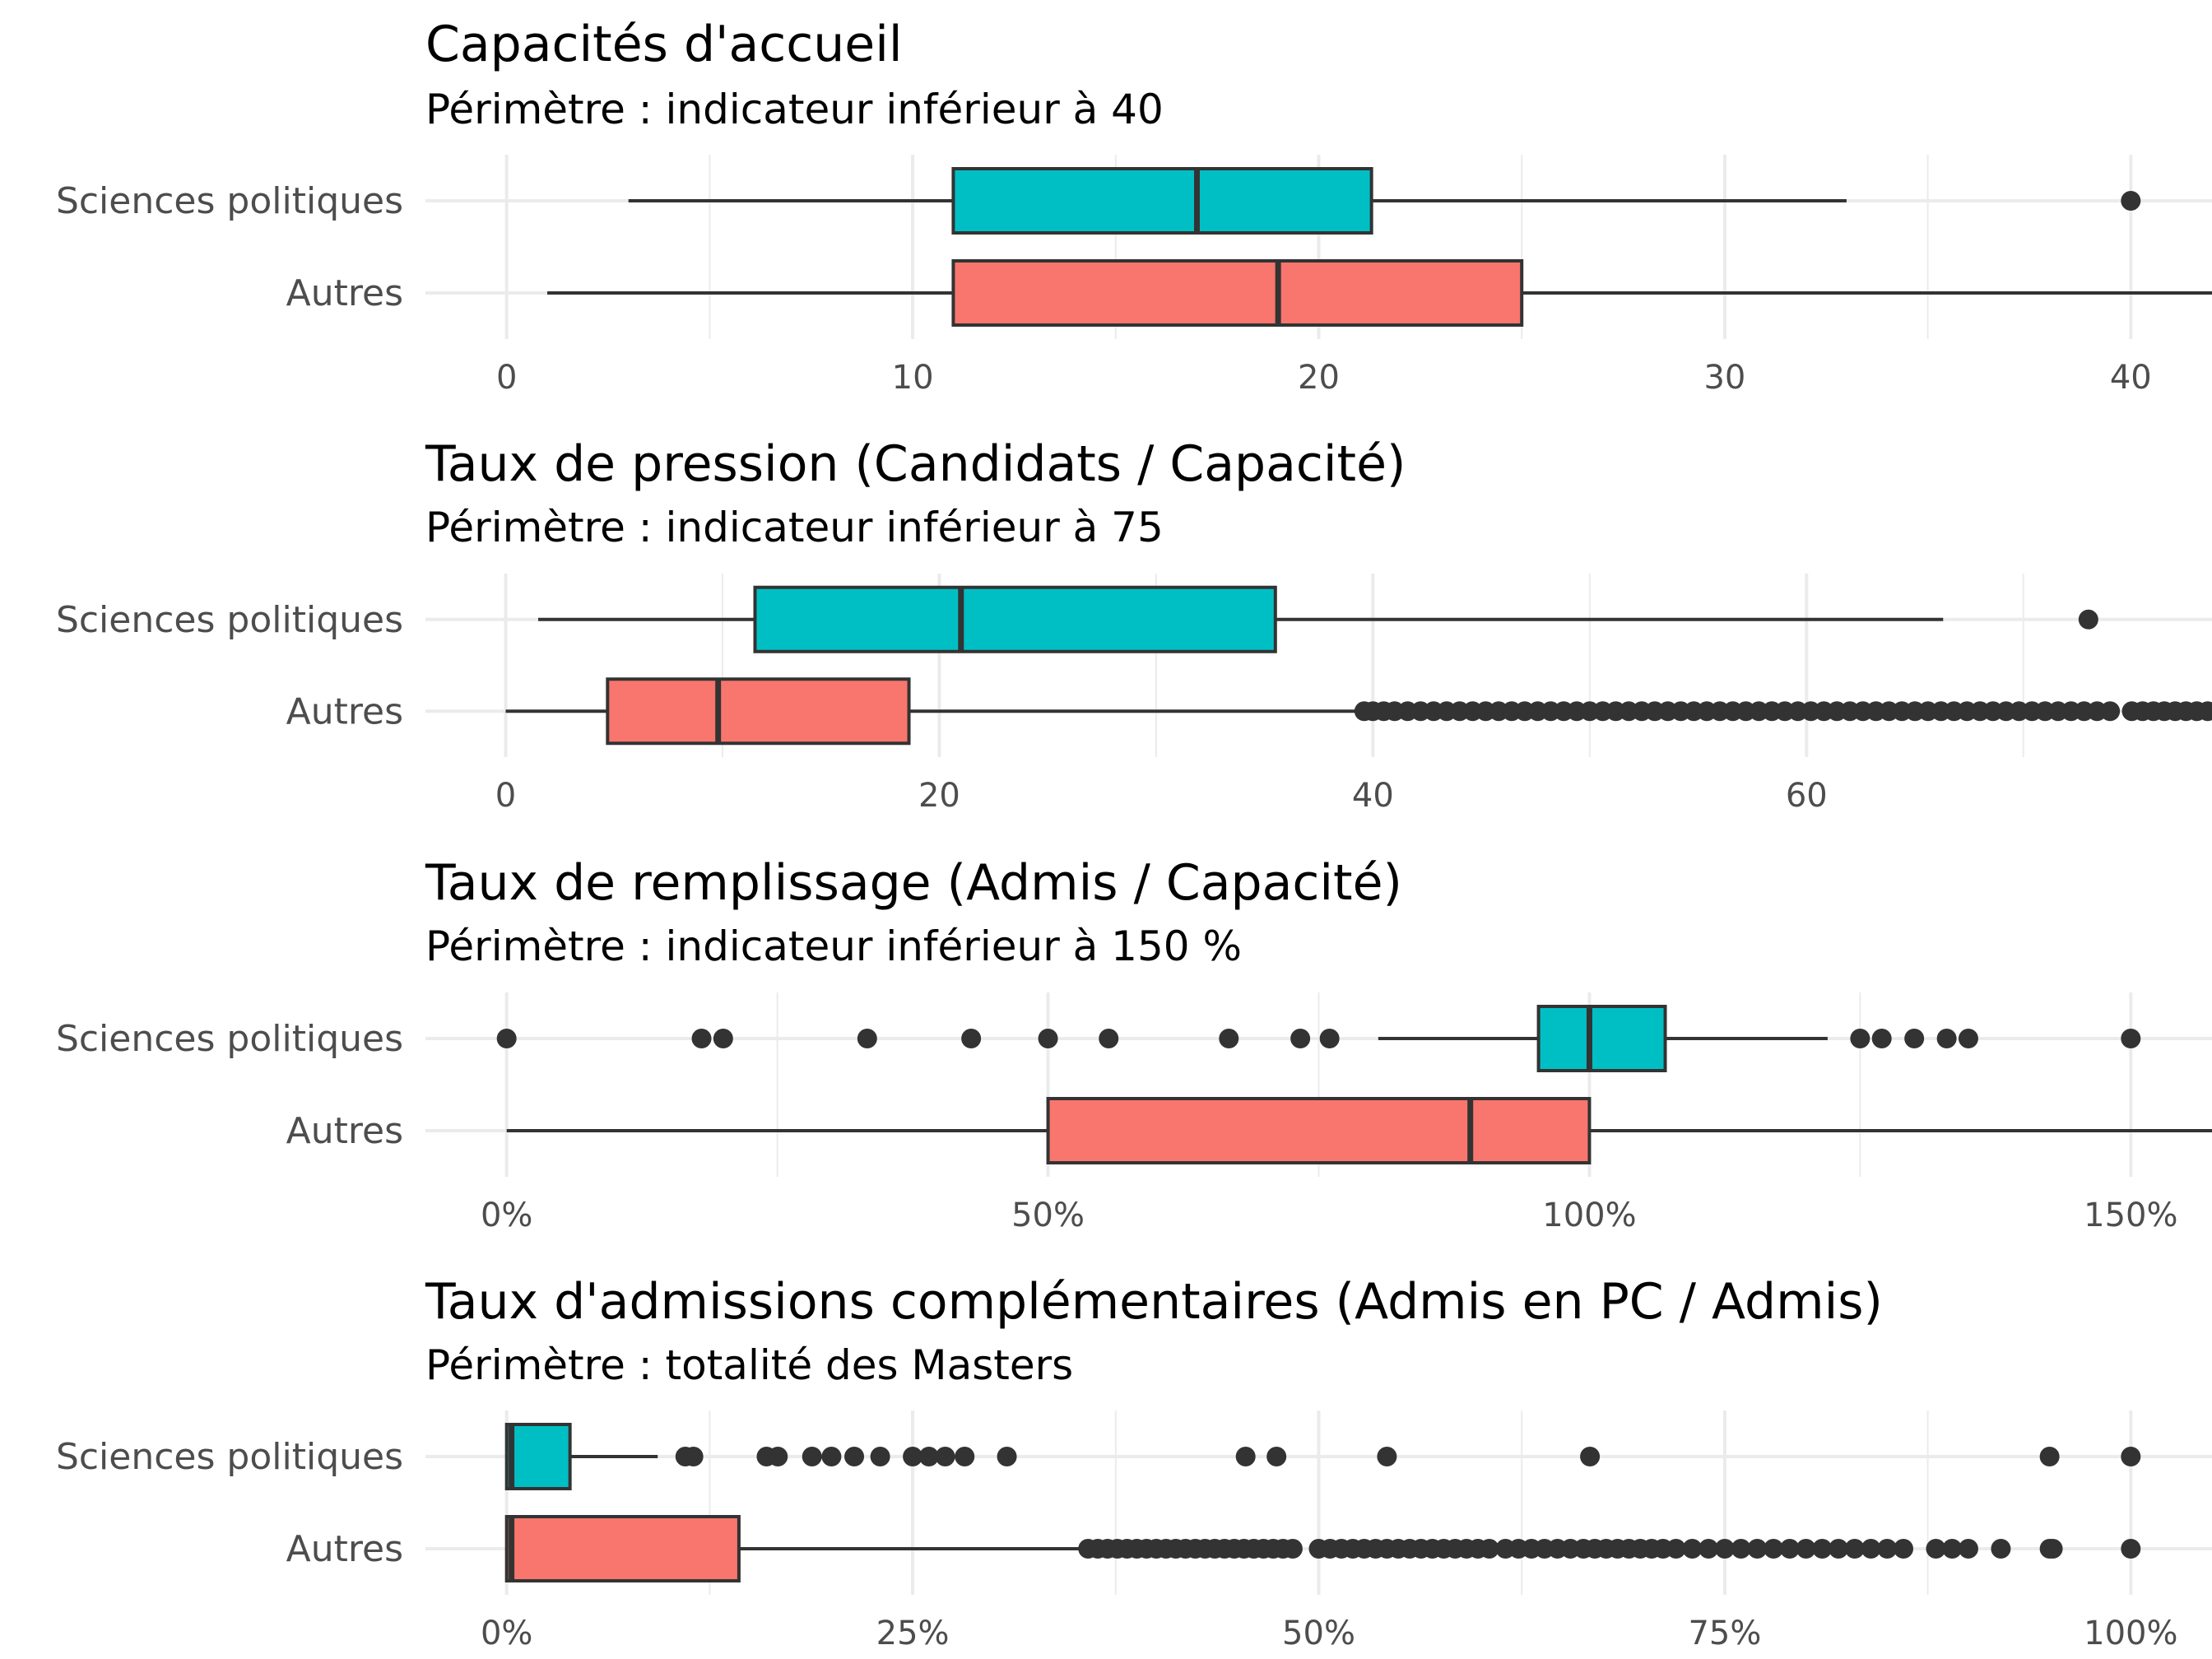 Image resolution: width=2212 pixels, height=1659 pixels. I want to click on panel-2-plot: 0 20 40 60 Sciences politiques Autres, so click(1134, 694).